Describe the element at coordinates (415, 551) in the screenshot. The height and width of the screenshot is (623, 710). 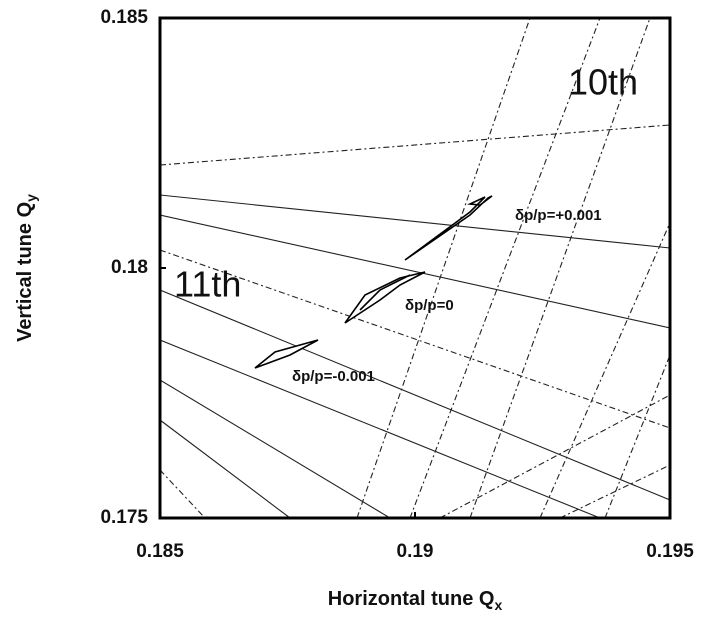
I see `x-tick-label: 0.19` at that location.